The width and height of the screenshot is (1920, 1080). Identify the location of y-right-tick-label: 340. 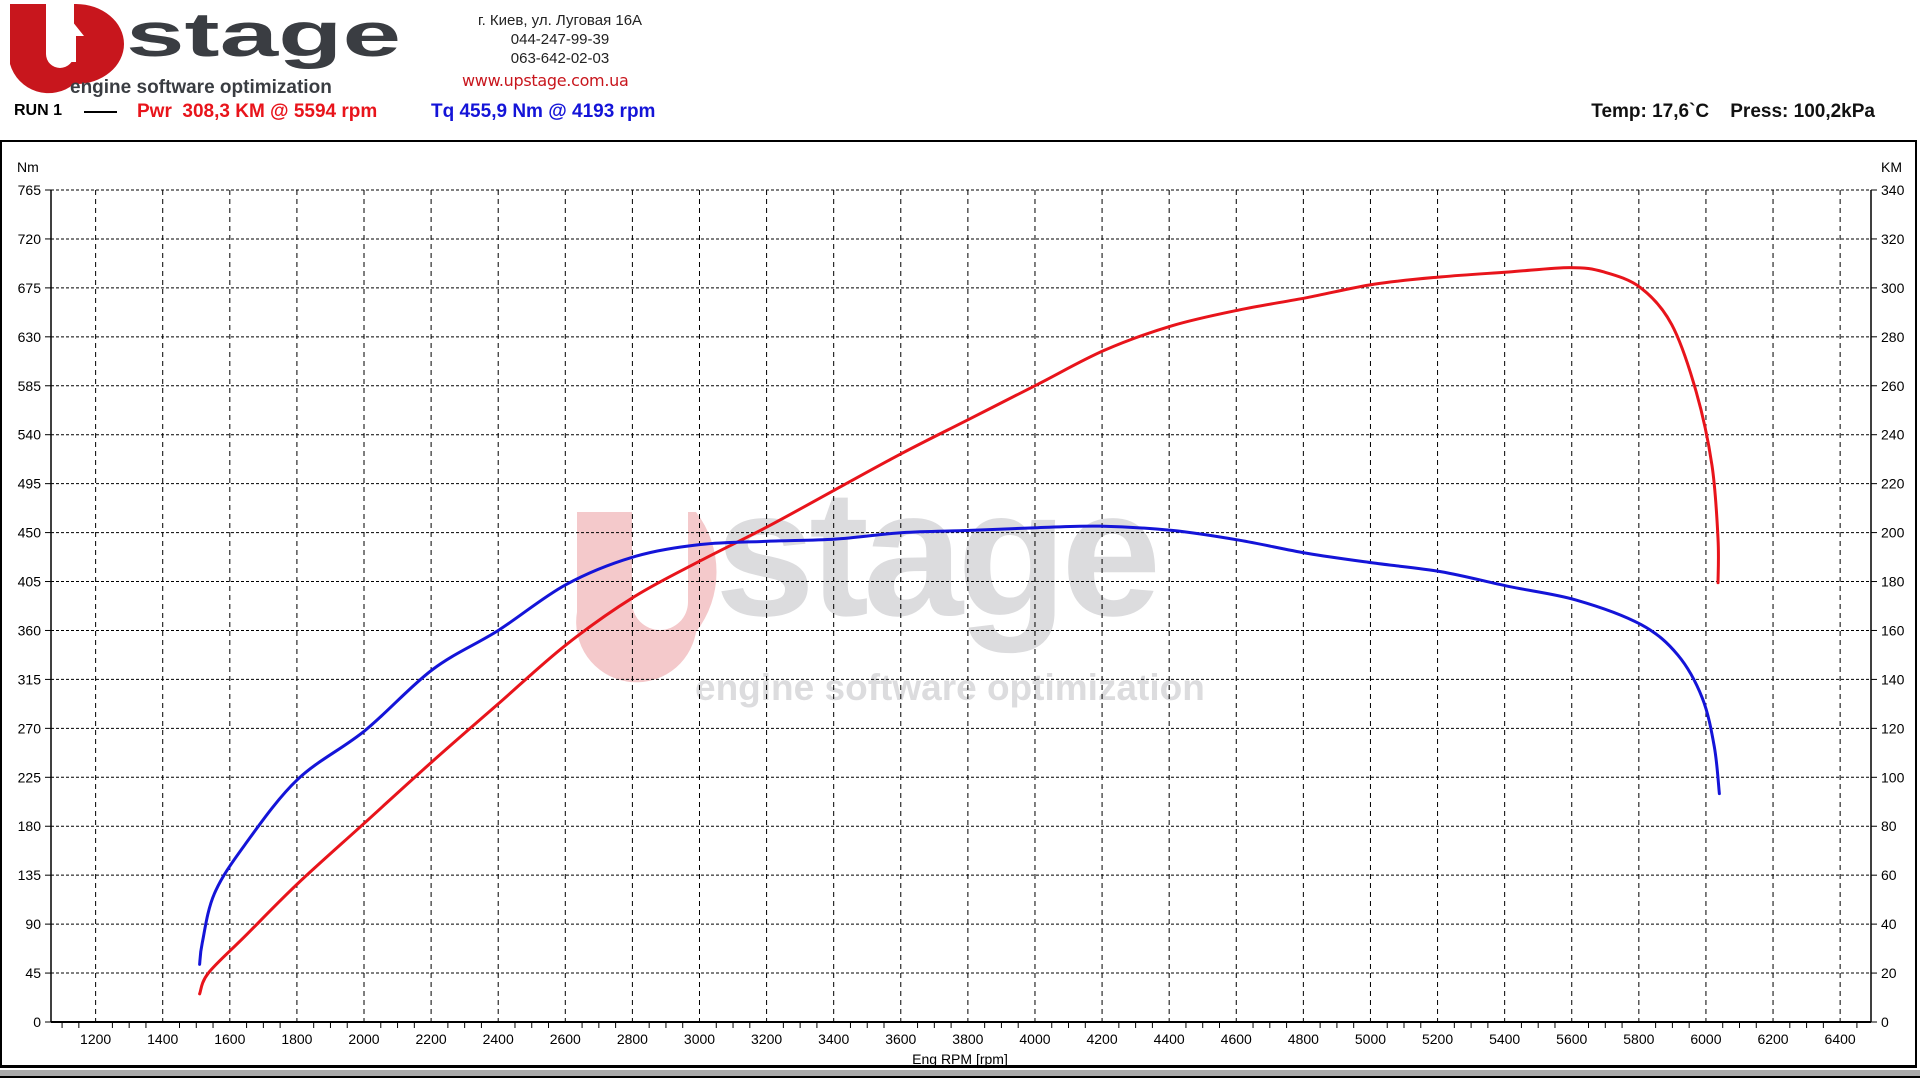
(1893, 190).